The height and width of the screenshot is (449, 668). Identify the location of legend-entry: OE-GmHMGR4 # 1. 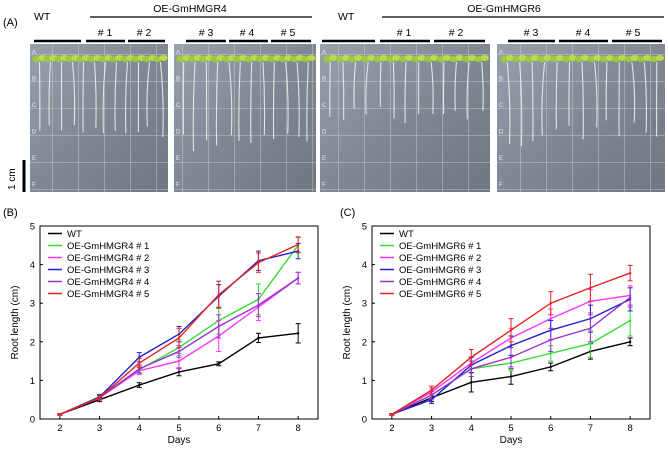
(108, 246).